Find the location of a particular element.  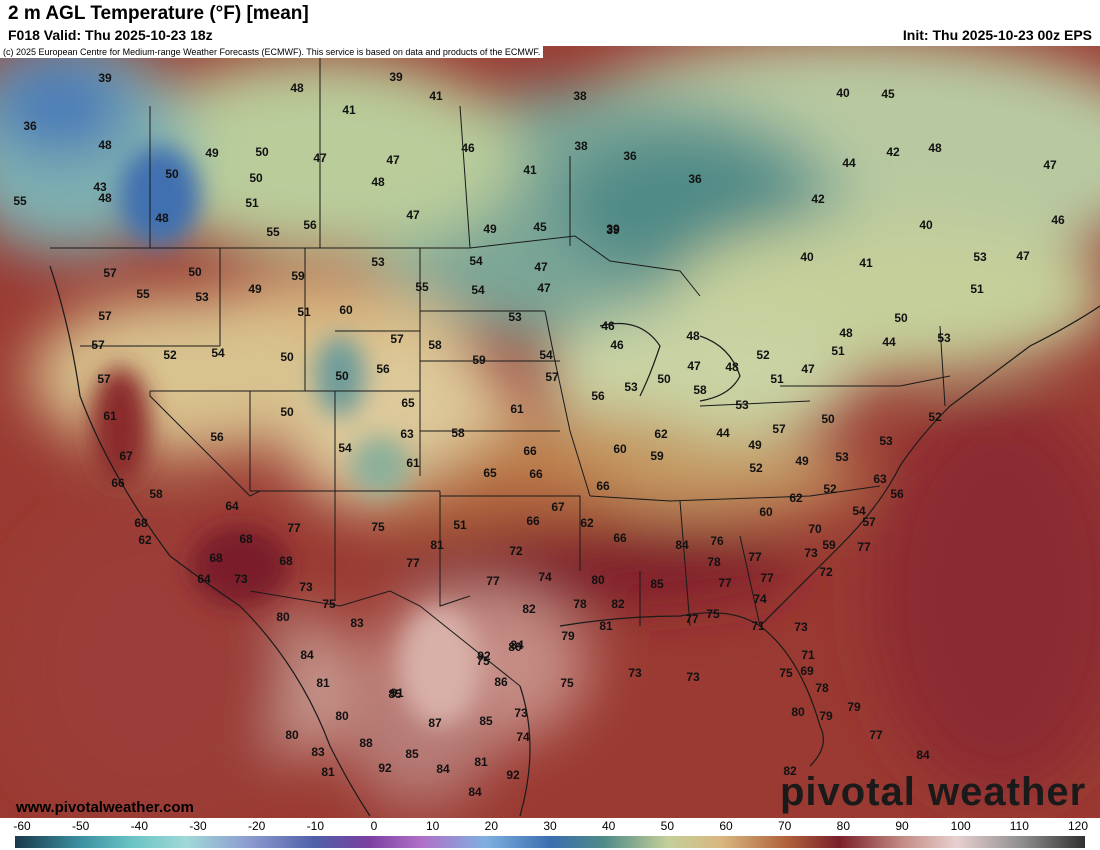

color-scale-tick: 60 is located at coordinates (726, 826).